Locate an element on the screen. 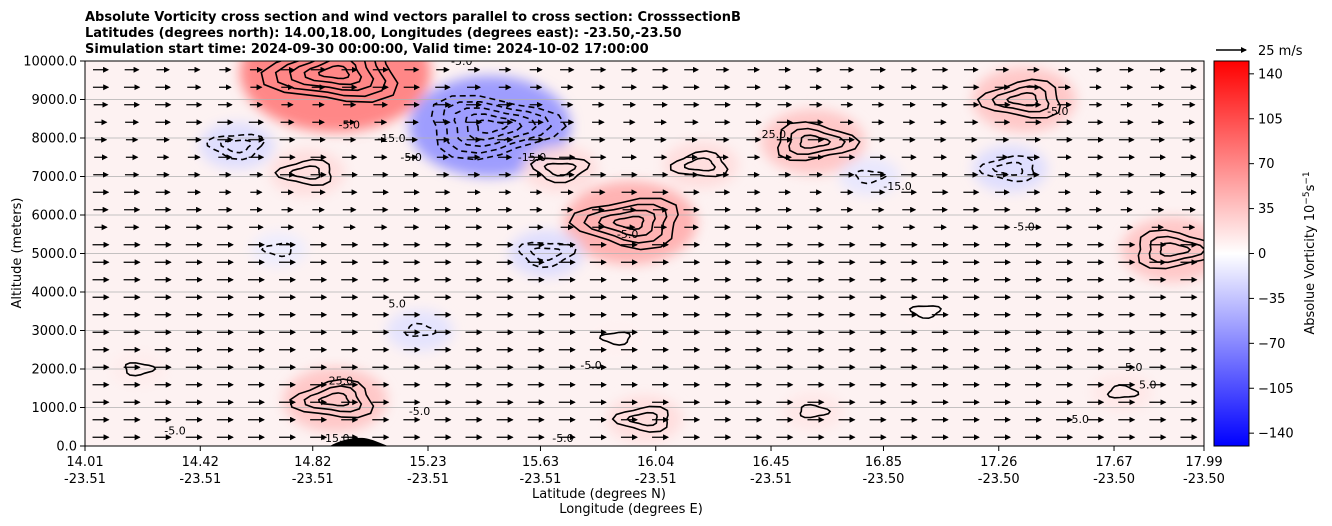 This screenshot has width=1332, height=526. x-tick-label-latitude: 14.01 is located at coordinates (84, 462).